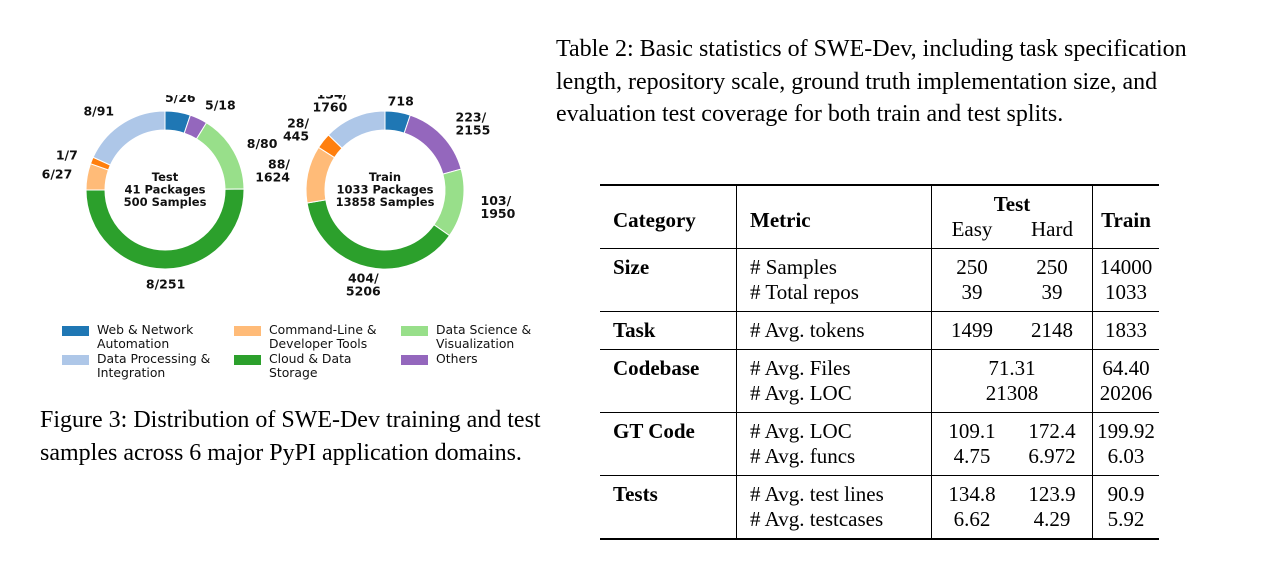 Image resolution: width=1280 pixels, height=571 pixels. I want to click on train-label-extra: 28/445, so click(296, 130).